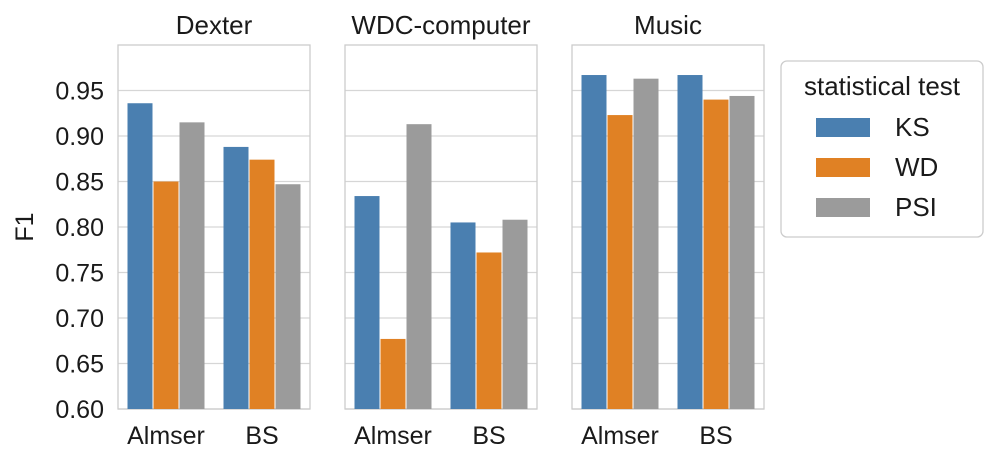 This screenshot has width=996, height=463. What do you see at coordinates (79, 410) in the screenshot?
I see `y-tick-label: 0.60` at bounding box center [79, 410].